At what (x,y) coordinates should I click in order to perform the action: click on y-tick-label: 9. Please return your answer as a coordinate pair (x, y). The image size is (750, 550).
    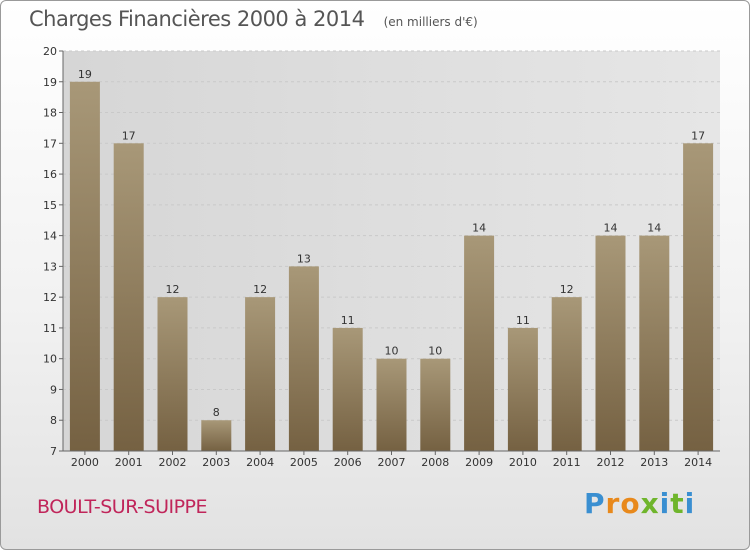
    Looking at the image, I should click on (53, 389).